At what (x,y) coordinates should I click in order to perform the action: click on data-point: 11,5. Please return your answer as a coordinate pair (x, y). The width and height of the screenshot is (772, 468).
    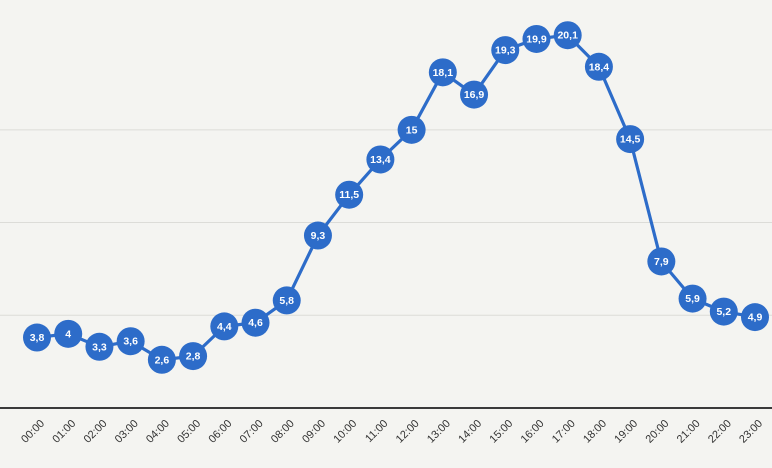
    Looking at the image, I should click on (349, 194).